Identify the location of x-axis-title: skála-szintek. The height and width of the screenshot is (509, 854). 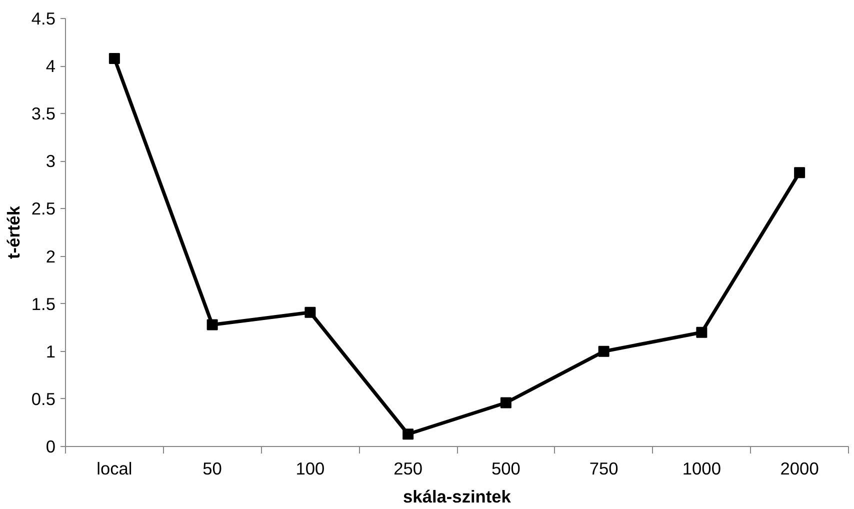
(457, 496).